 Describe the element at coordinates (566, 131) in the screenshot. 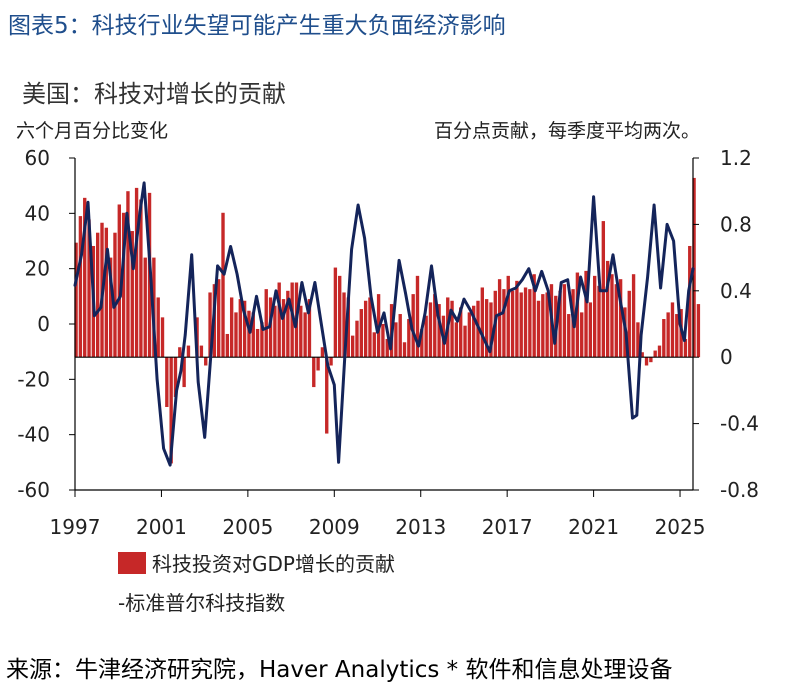

I see `right-axis-unit: 百分点贡献，每季度平均两次。` at that location.